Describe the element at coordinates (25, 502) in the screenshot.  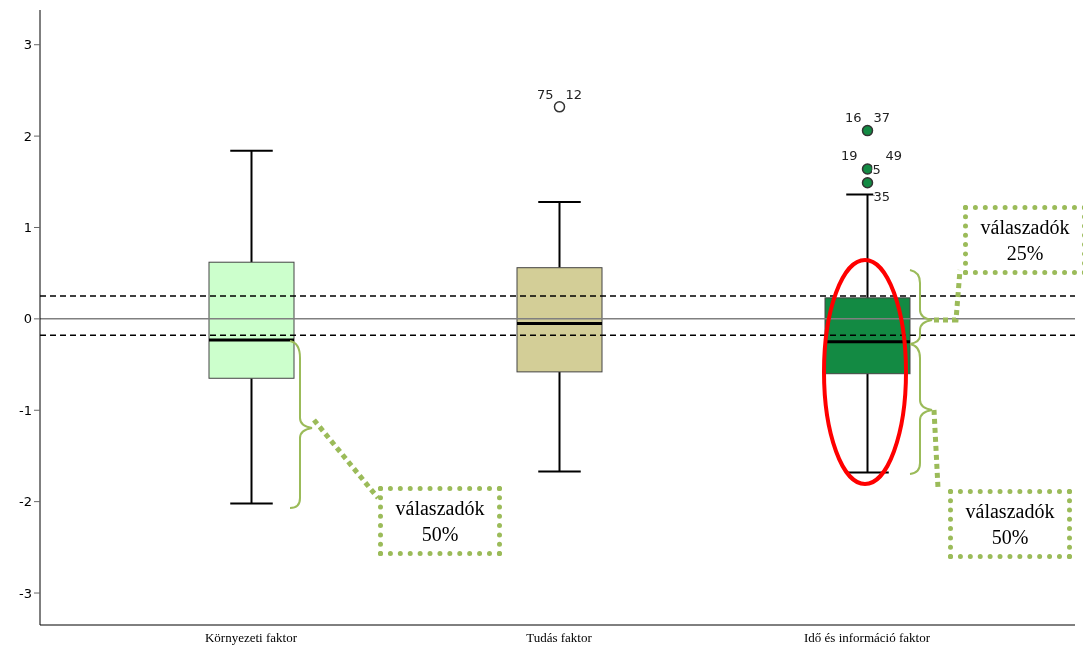
I see `y-tick-label: -2` at that location.